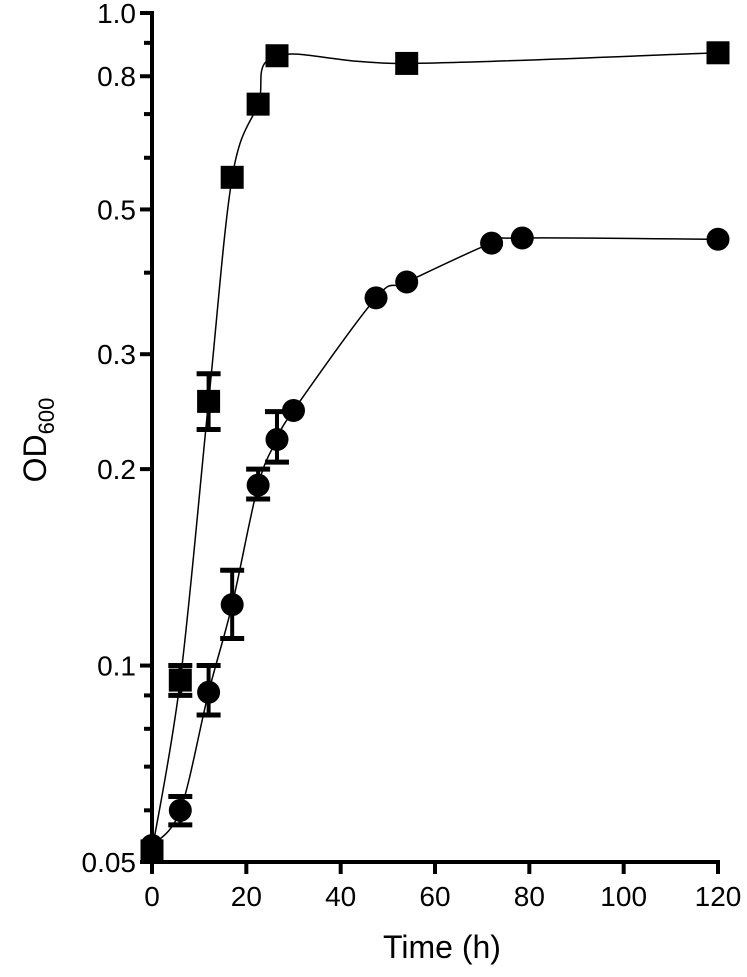  What do you see at coordinates (246, 896) in the screenshot?
I see `x-tick-label: 20` at bounding box center [246, 896].